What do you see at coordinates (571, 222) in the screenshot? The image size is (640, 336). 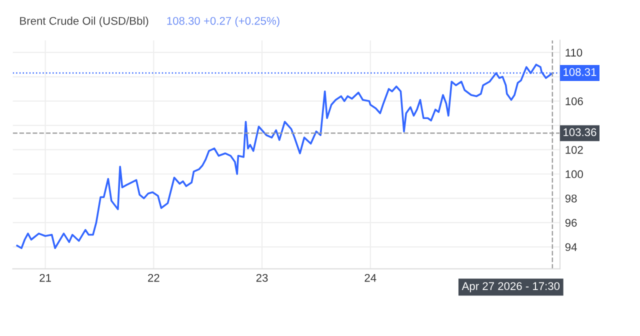 I see `y-tick-label: 96` at bounding box center [571, 222].